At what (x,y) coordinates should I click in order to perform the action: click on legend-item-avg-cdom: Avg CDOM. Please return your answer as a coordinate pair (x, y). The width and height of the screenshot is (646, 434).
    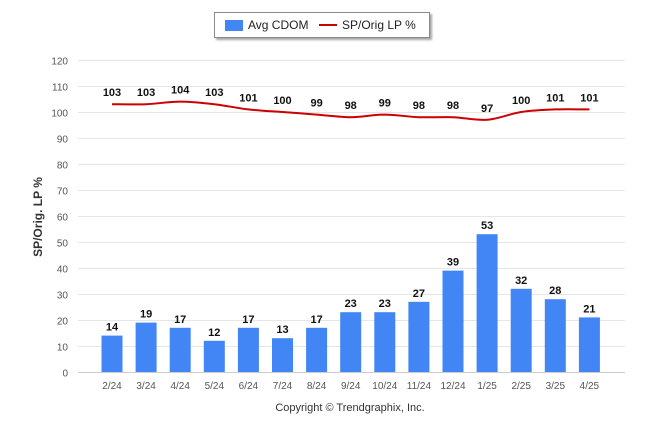
    Looking at the image, I should click on (266, 25).